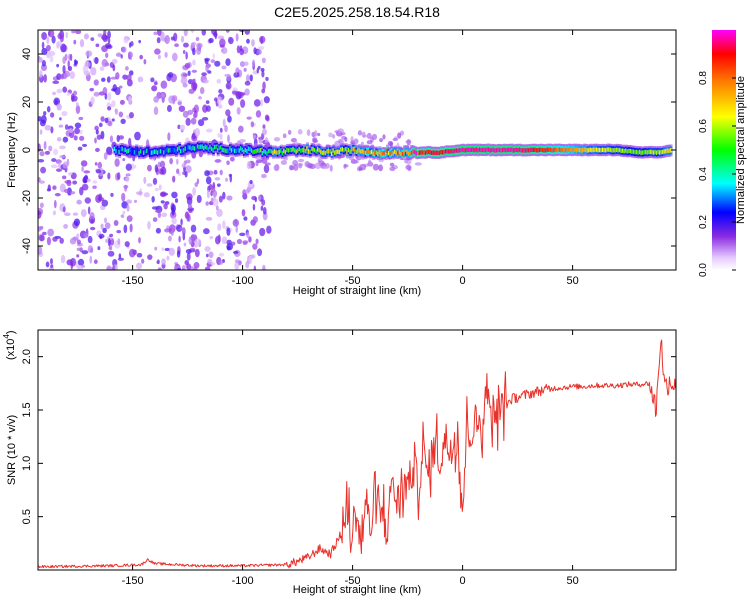 The width and height of the screenshot is (750, 600). I want to click on snr-y-axis-label: SNR (10 * v/v), so click(12, 450).